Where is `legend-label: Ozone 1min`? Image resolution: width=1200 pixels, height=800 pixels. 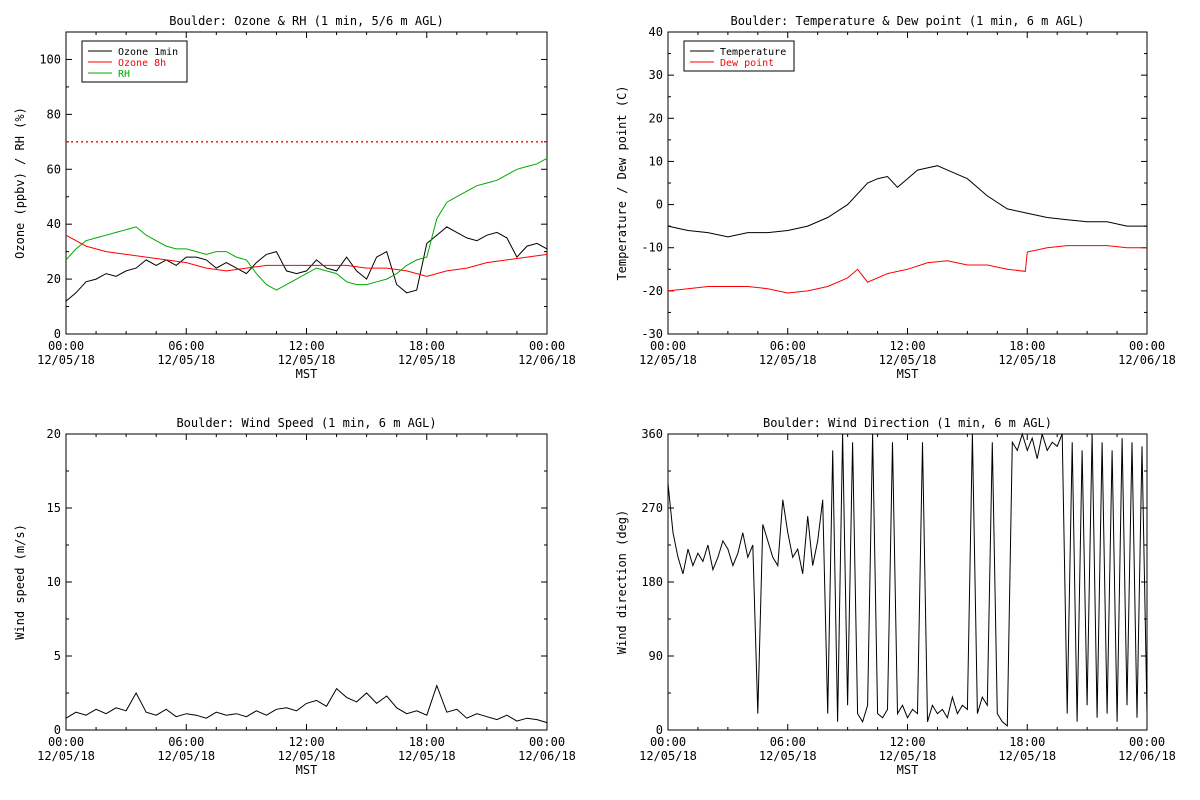 legend-label: Ozone 1min is located at coordinates (148, 52).